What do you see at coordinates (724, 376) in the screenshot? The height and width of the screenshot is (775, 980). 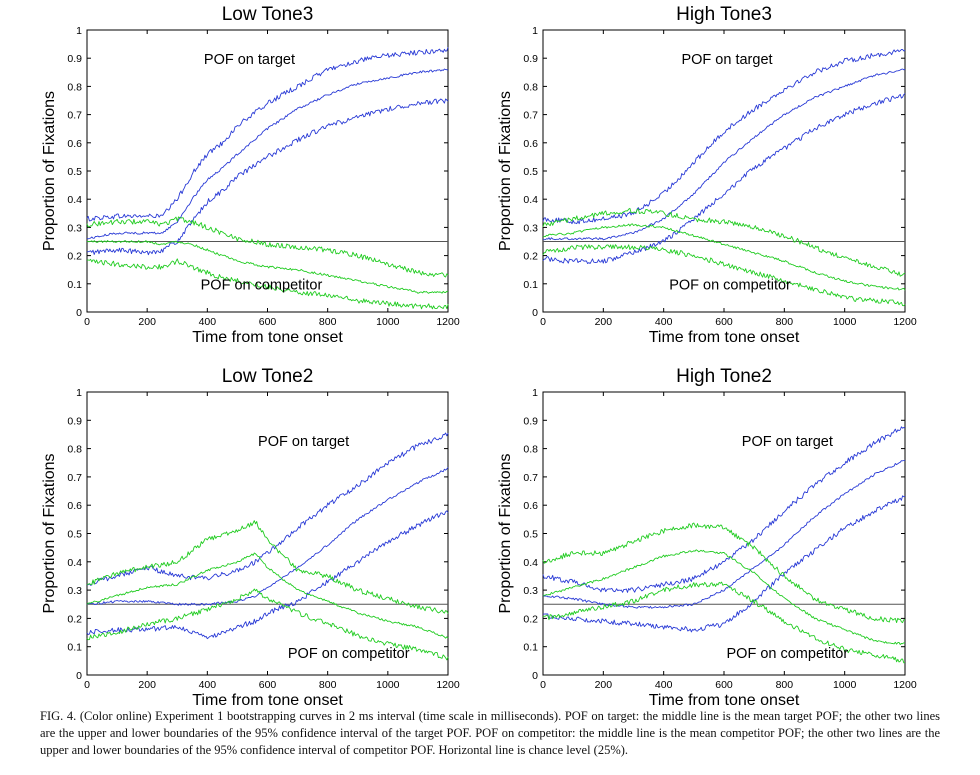 I see `chart-title: High Tone2` at bounding box center [724, 376].